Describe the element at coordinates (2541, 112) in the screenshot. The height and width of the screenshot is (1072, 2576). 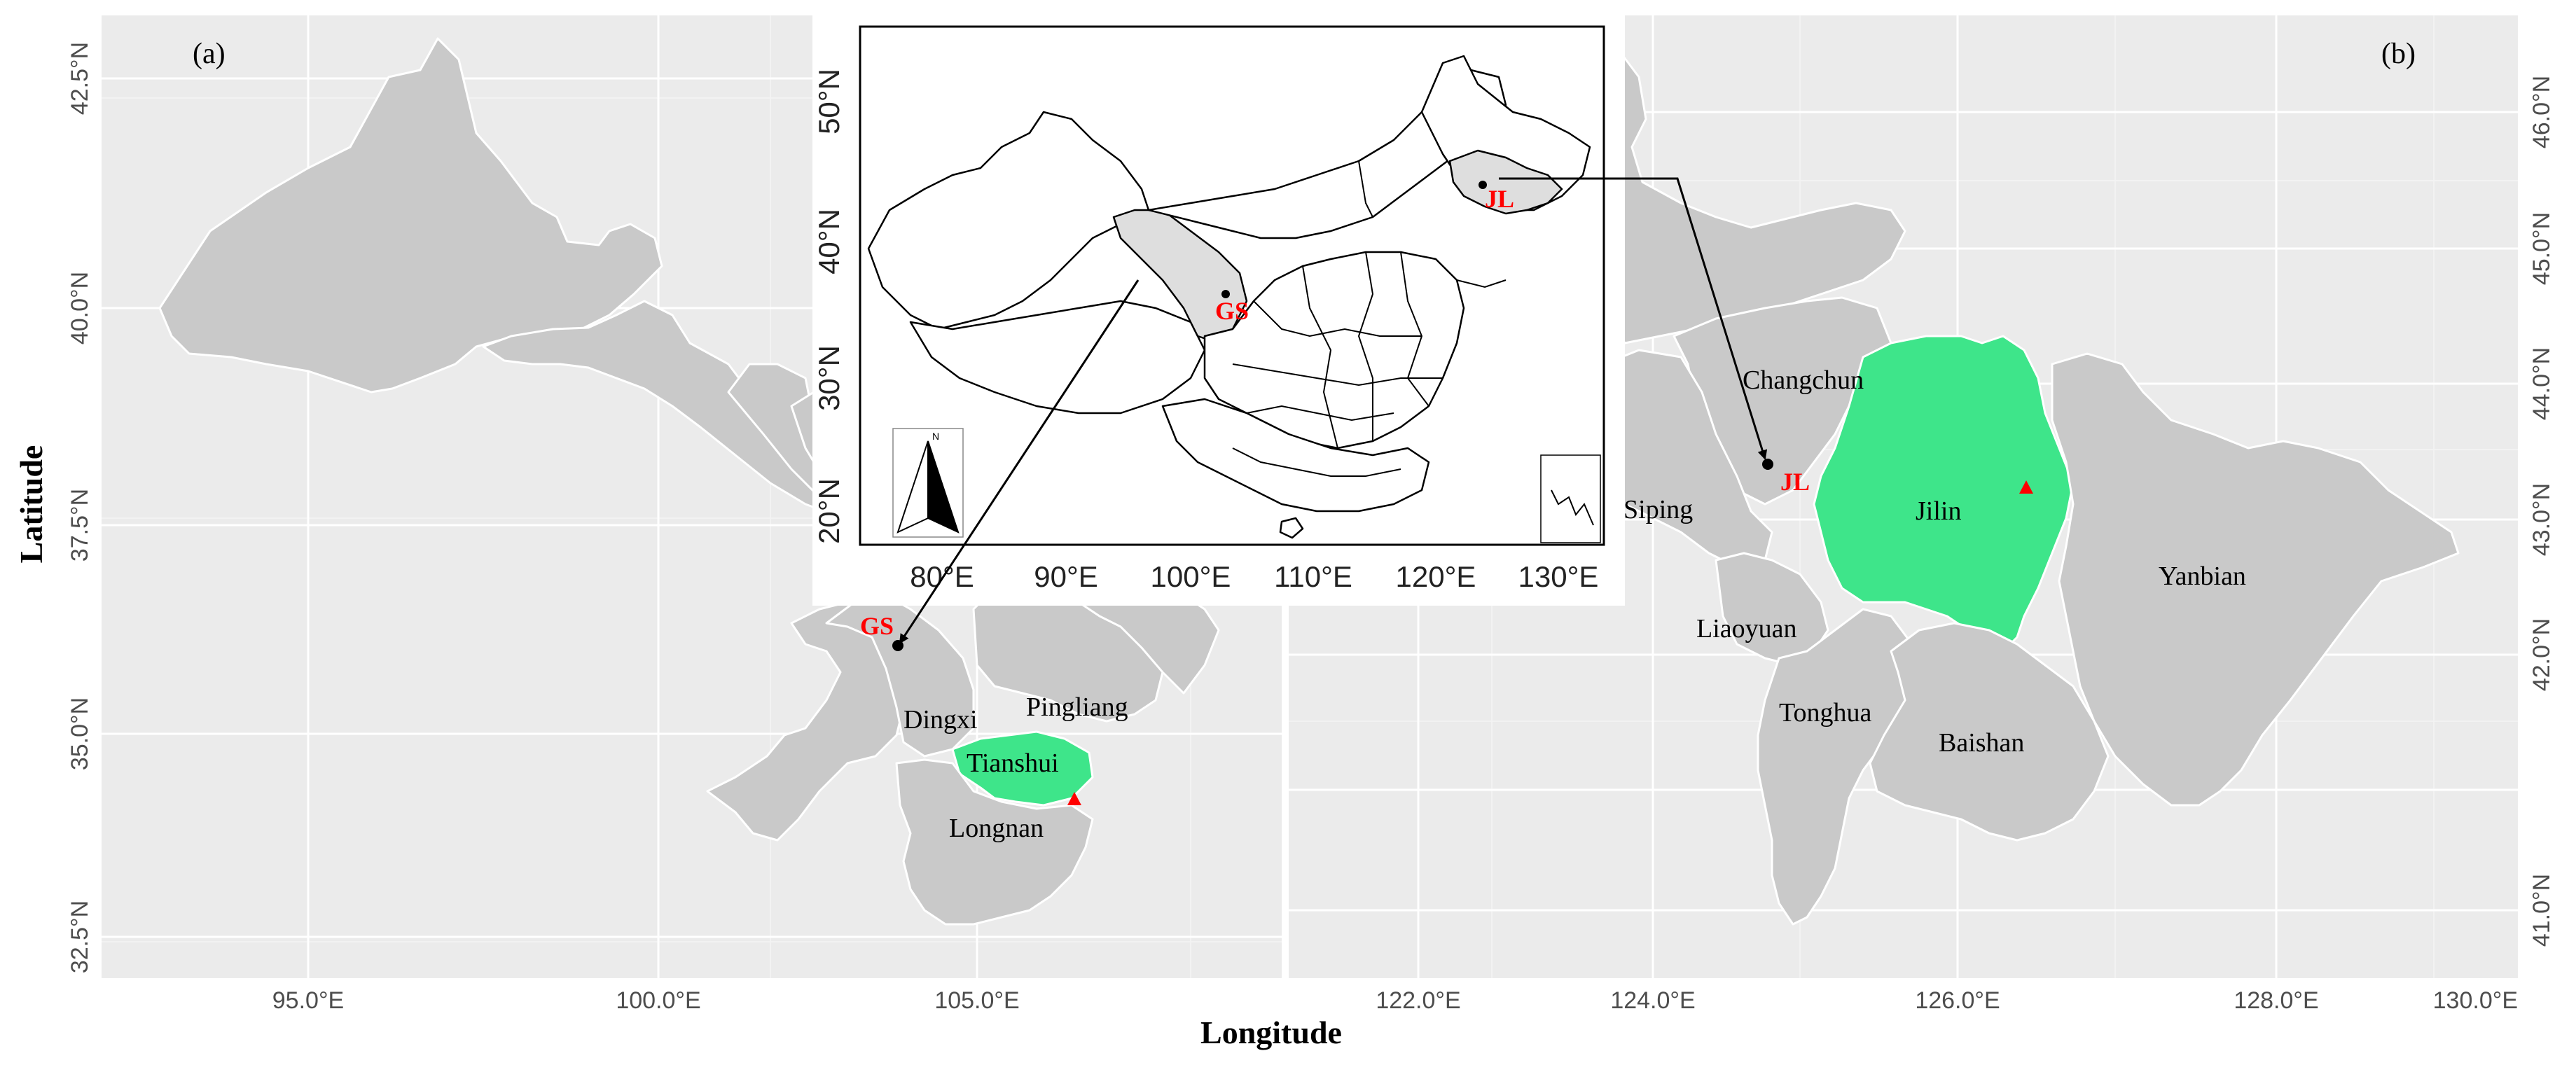
I see `panel-b-ytick: 46.0°N` at that location.